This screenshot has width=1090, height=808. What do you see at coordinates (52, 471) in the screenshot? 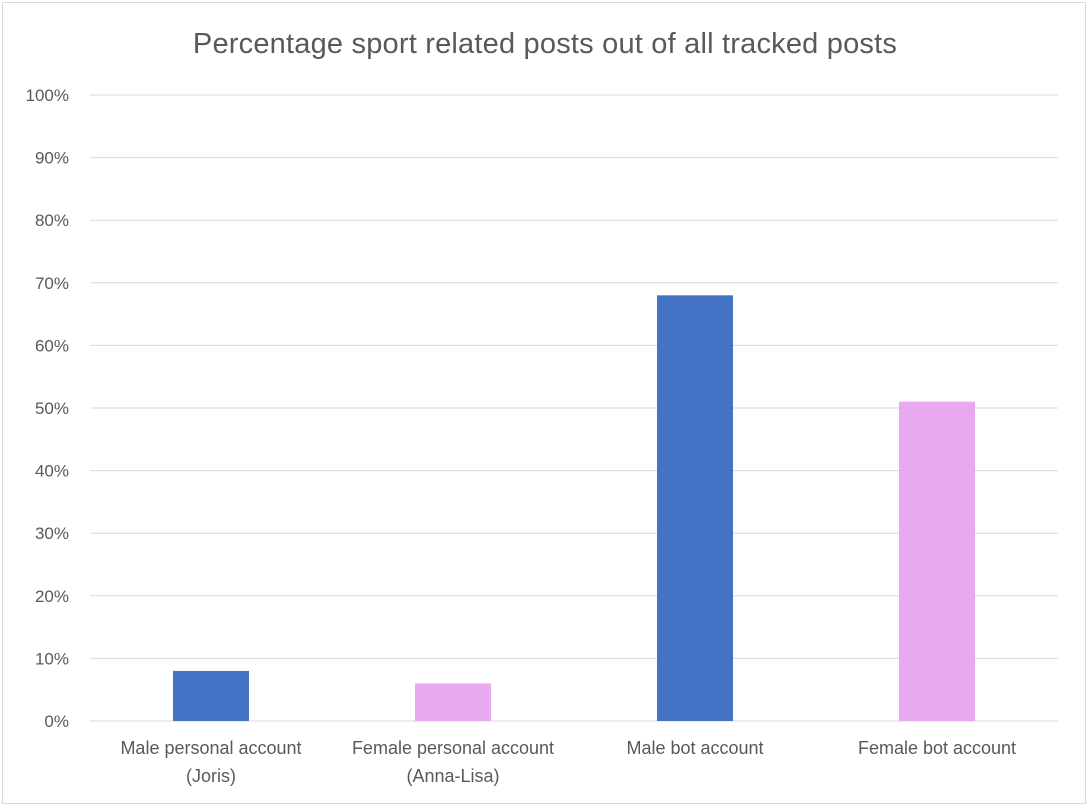
I see `y-tick-label: 40%` at bounding box center [52, 471].